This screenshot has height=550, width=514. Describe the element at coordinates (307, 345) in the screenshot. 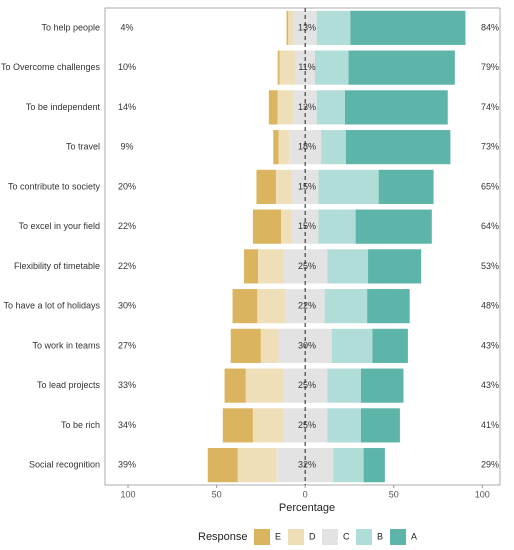

I see `neutral-percent-label: 30%` at that location.